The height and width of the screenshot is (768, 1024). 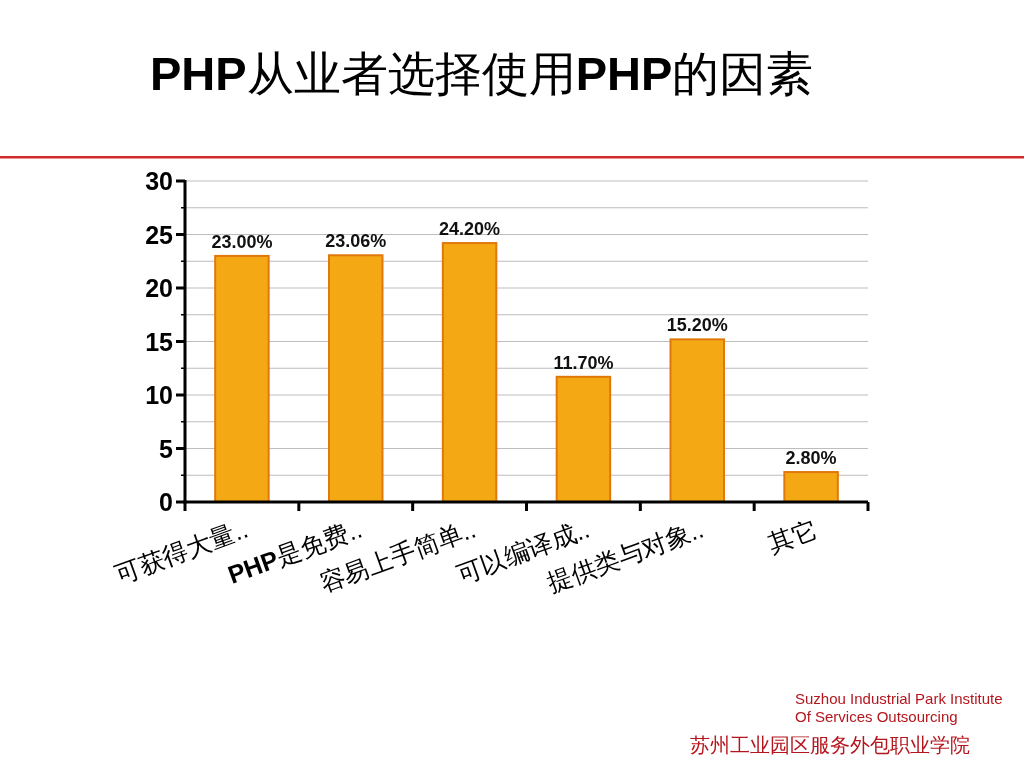 What do you see at coordinates (899, 698) in the screenshot?
I see `annotation: Suzhou Industrial Park Institute` at bounding box center [899, 698].